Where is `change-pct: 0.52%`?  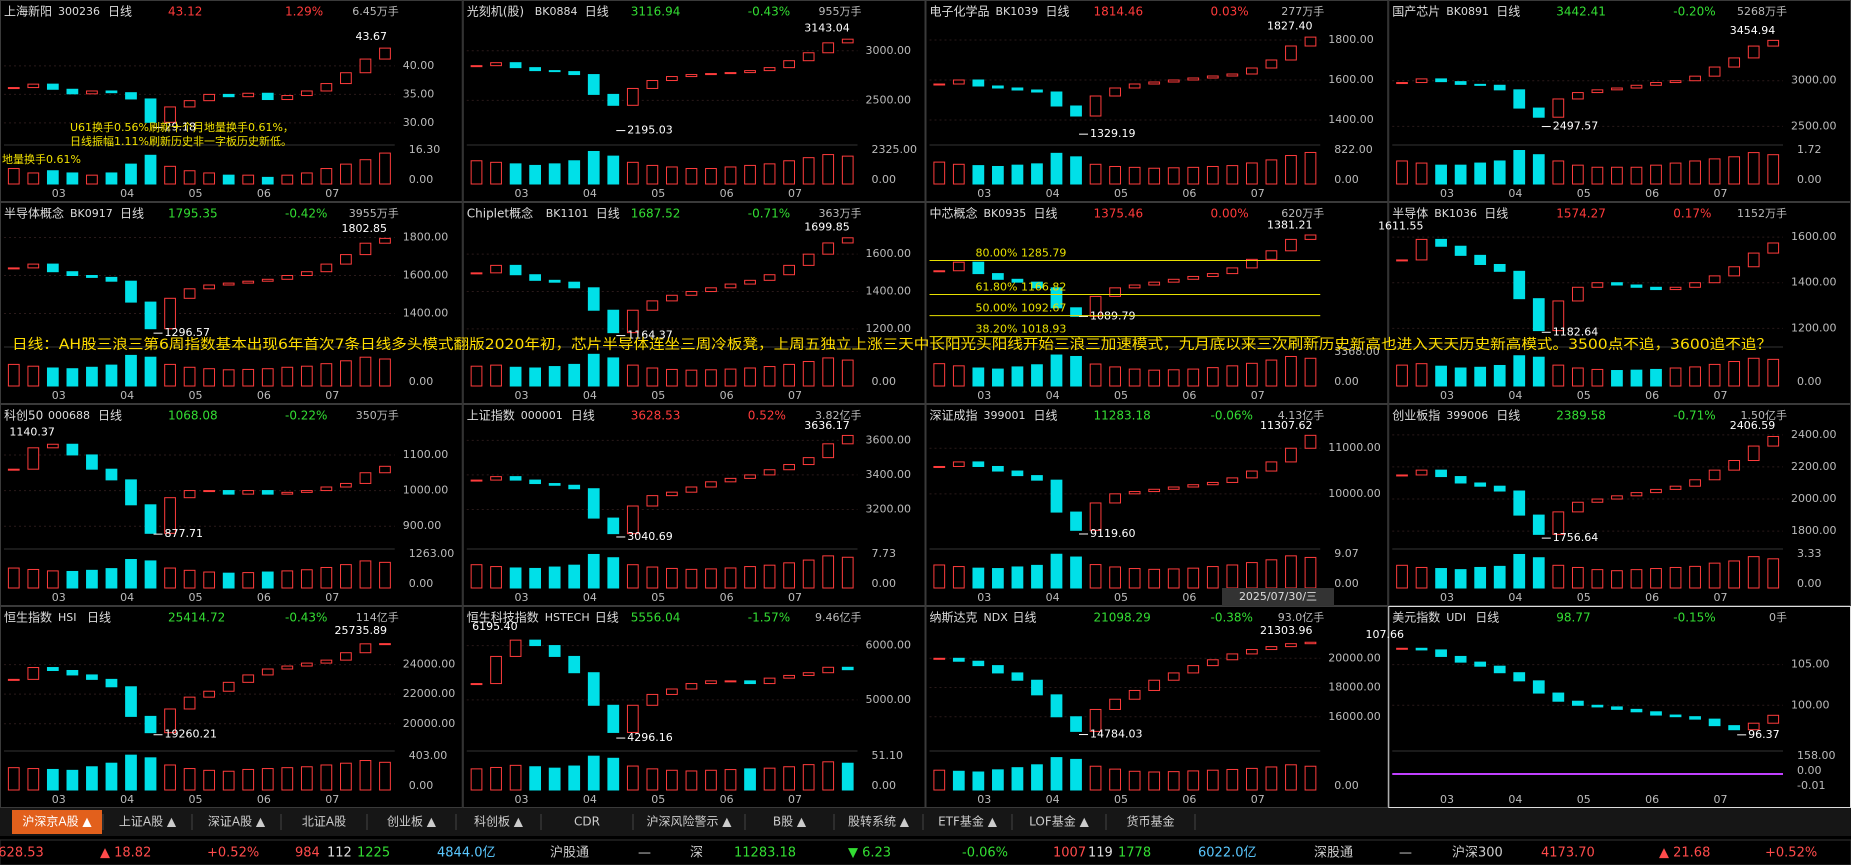 change-pct: 0.52% is located at coordinates (767, 416).